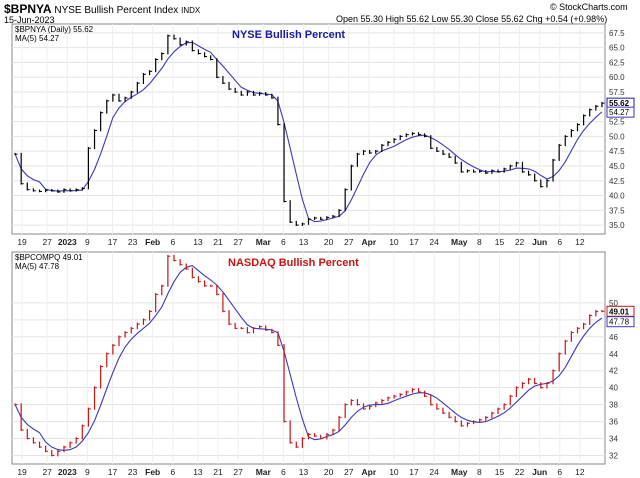 This screenshot has height=478, width=640. I want to click on y-tick-label: 32, so click(613, 456).